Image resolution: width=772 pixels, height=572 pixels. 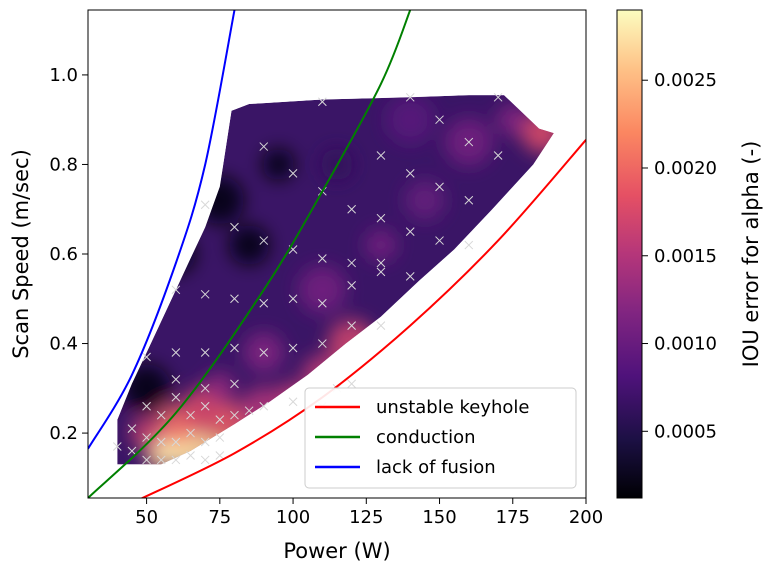 I want to click on x-tick-label: 125, so click(x=366, y=517).